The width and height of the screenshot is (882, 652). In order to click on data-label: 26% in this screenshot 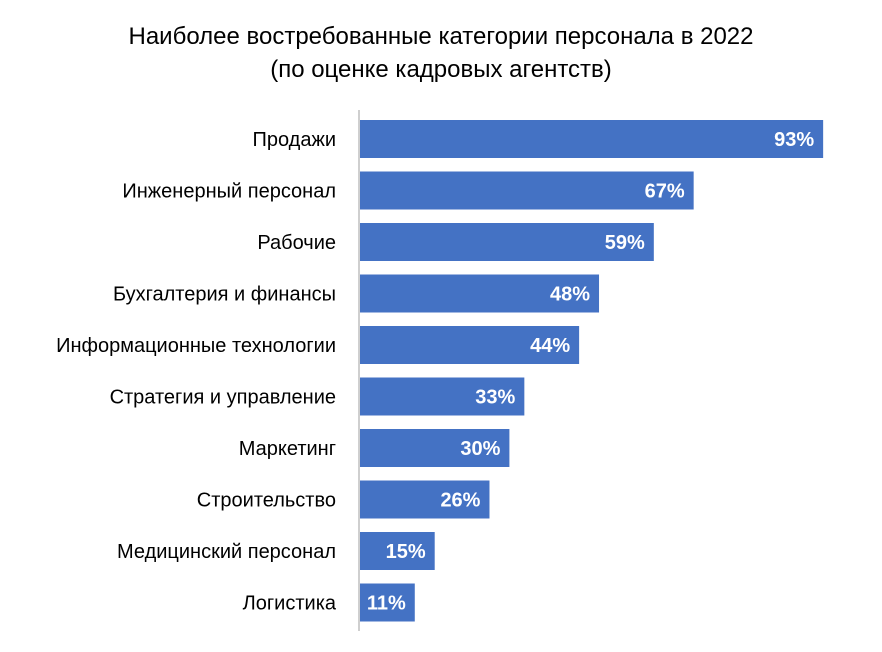, I will do `click(460, 501)`.